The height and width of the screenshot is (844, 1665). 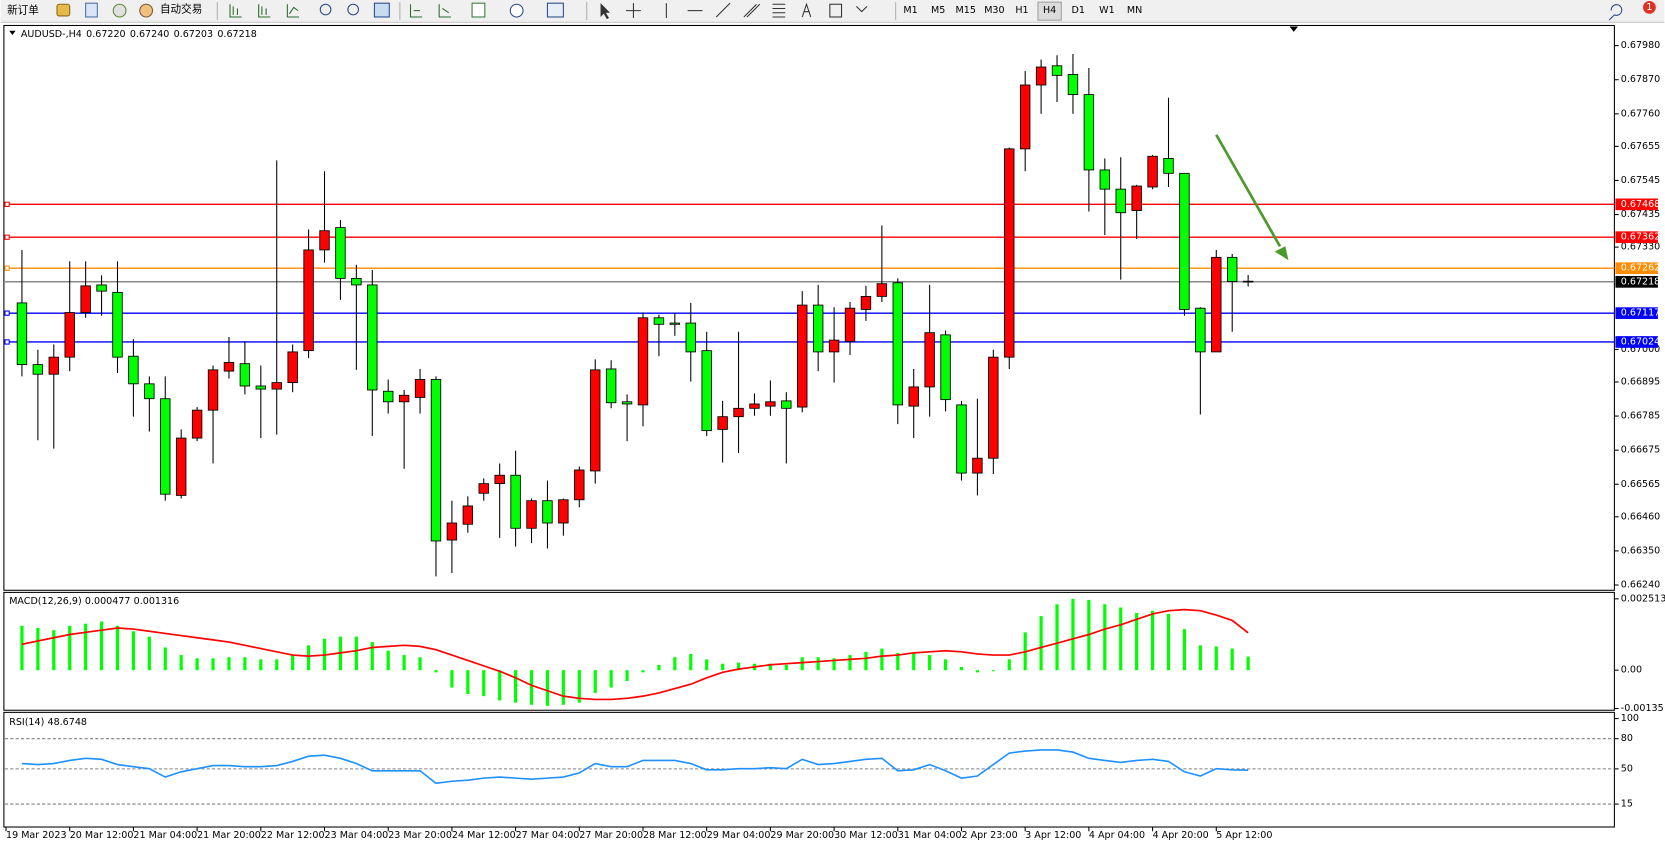 What do you see at coordinates (1078, 10) in the screenshot?
I see `timeframe-button: D1` at bounding box center [1078, 10].